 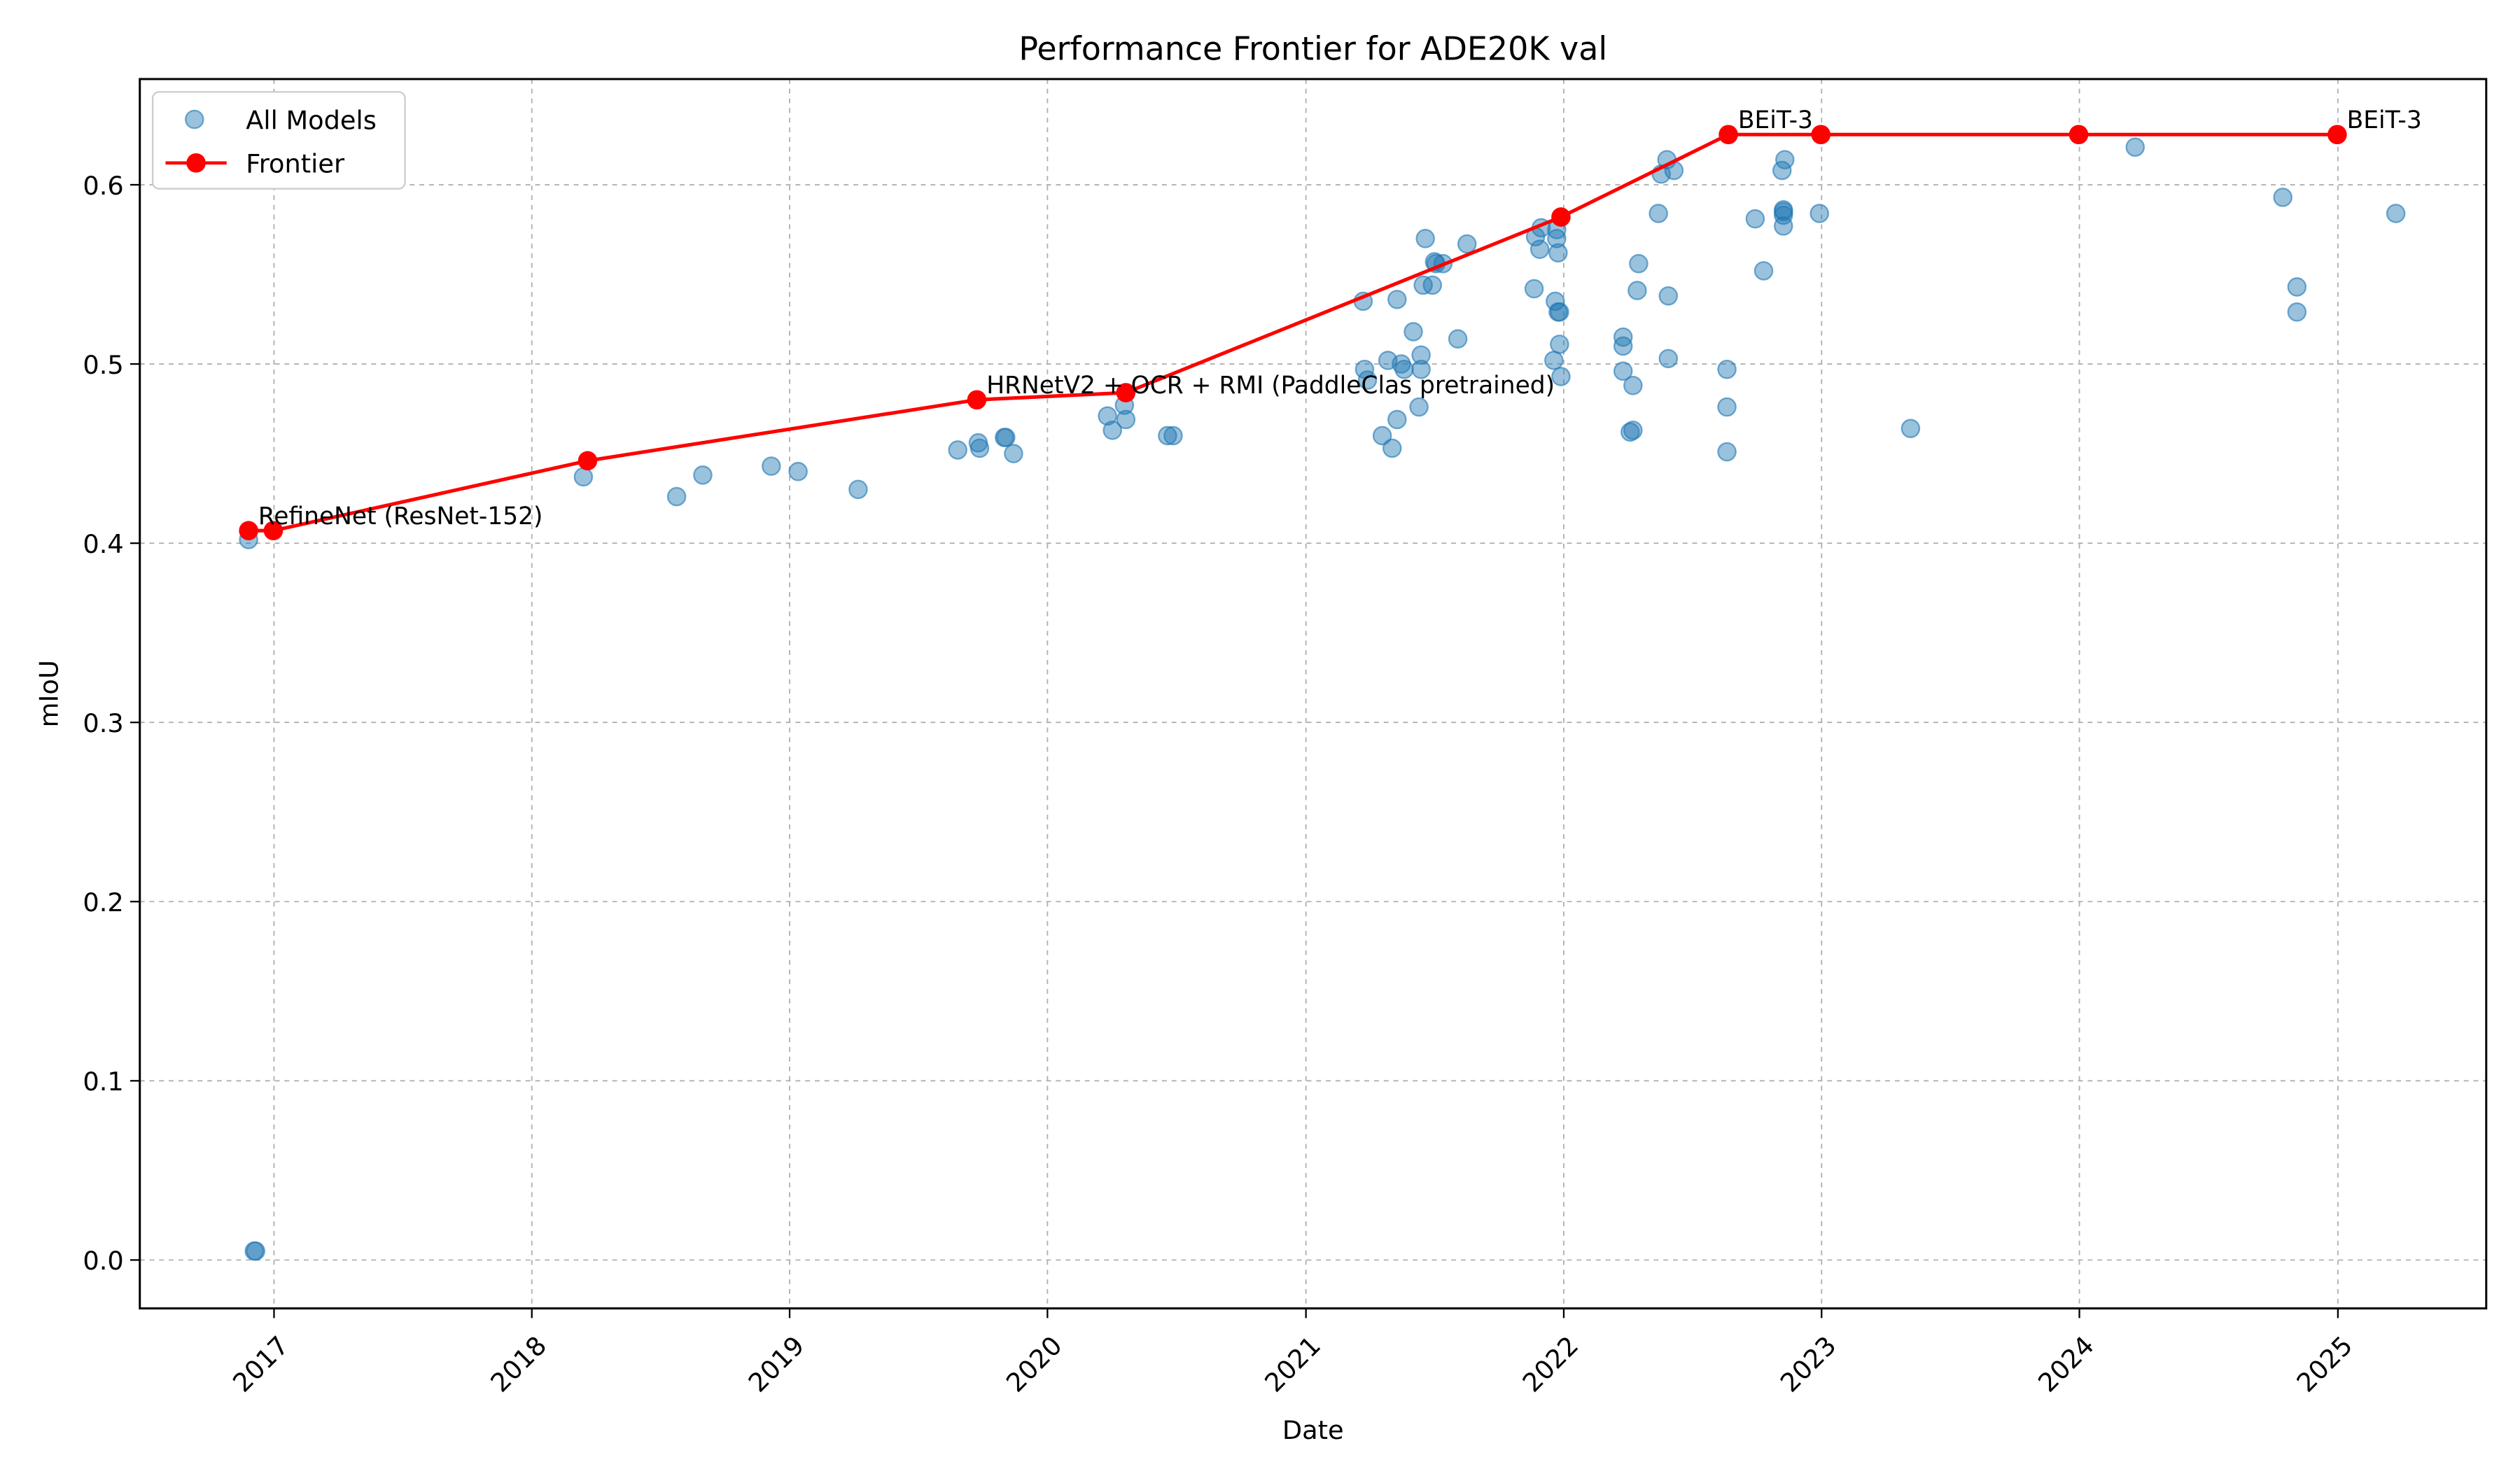 What do you see at coordinates (103, 365) in the screenshot?
I see `y-tick-label: 0.5` at bounding box center [103, 365].